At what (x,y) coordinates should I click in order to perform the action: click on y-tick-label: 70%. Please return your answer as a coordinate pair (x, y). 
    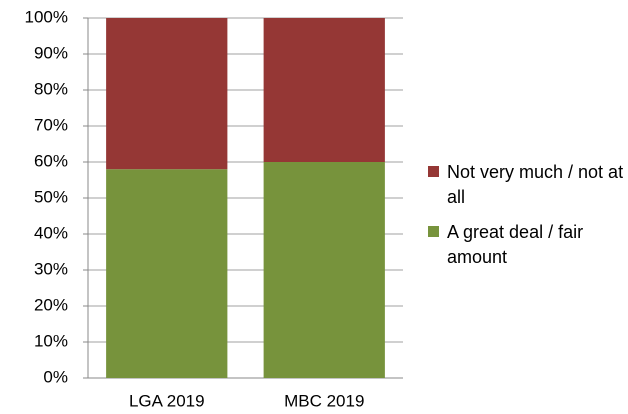
    Looking at the image, I should click on (51, 124).